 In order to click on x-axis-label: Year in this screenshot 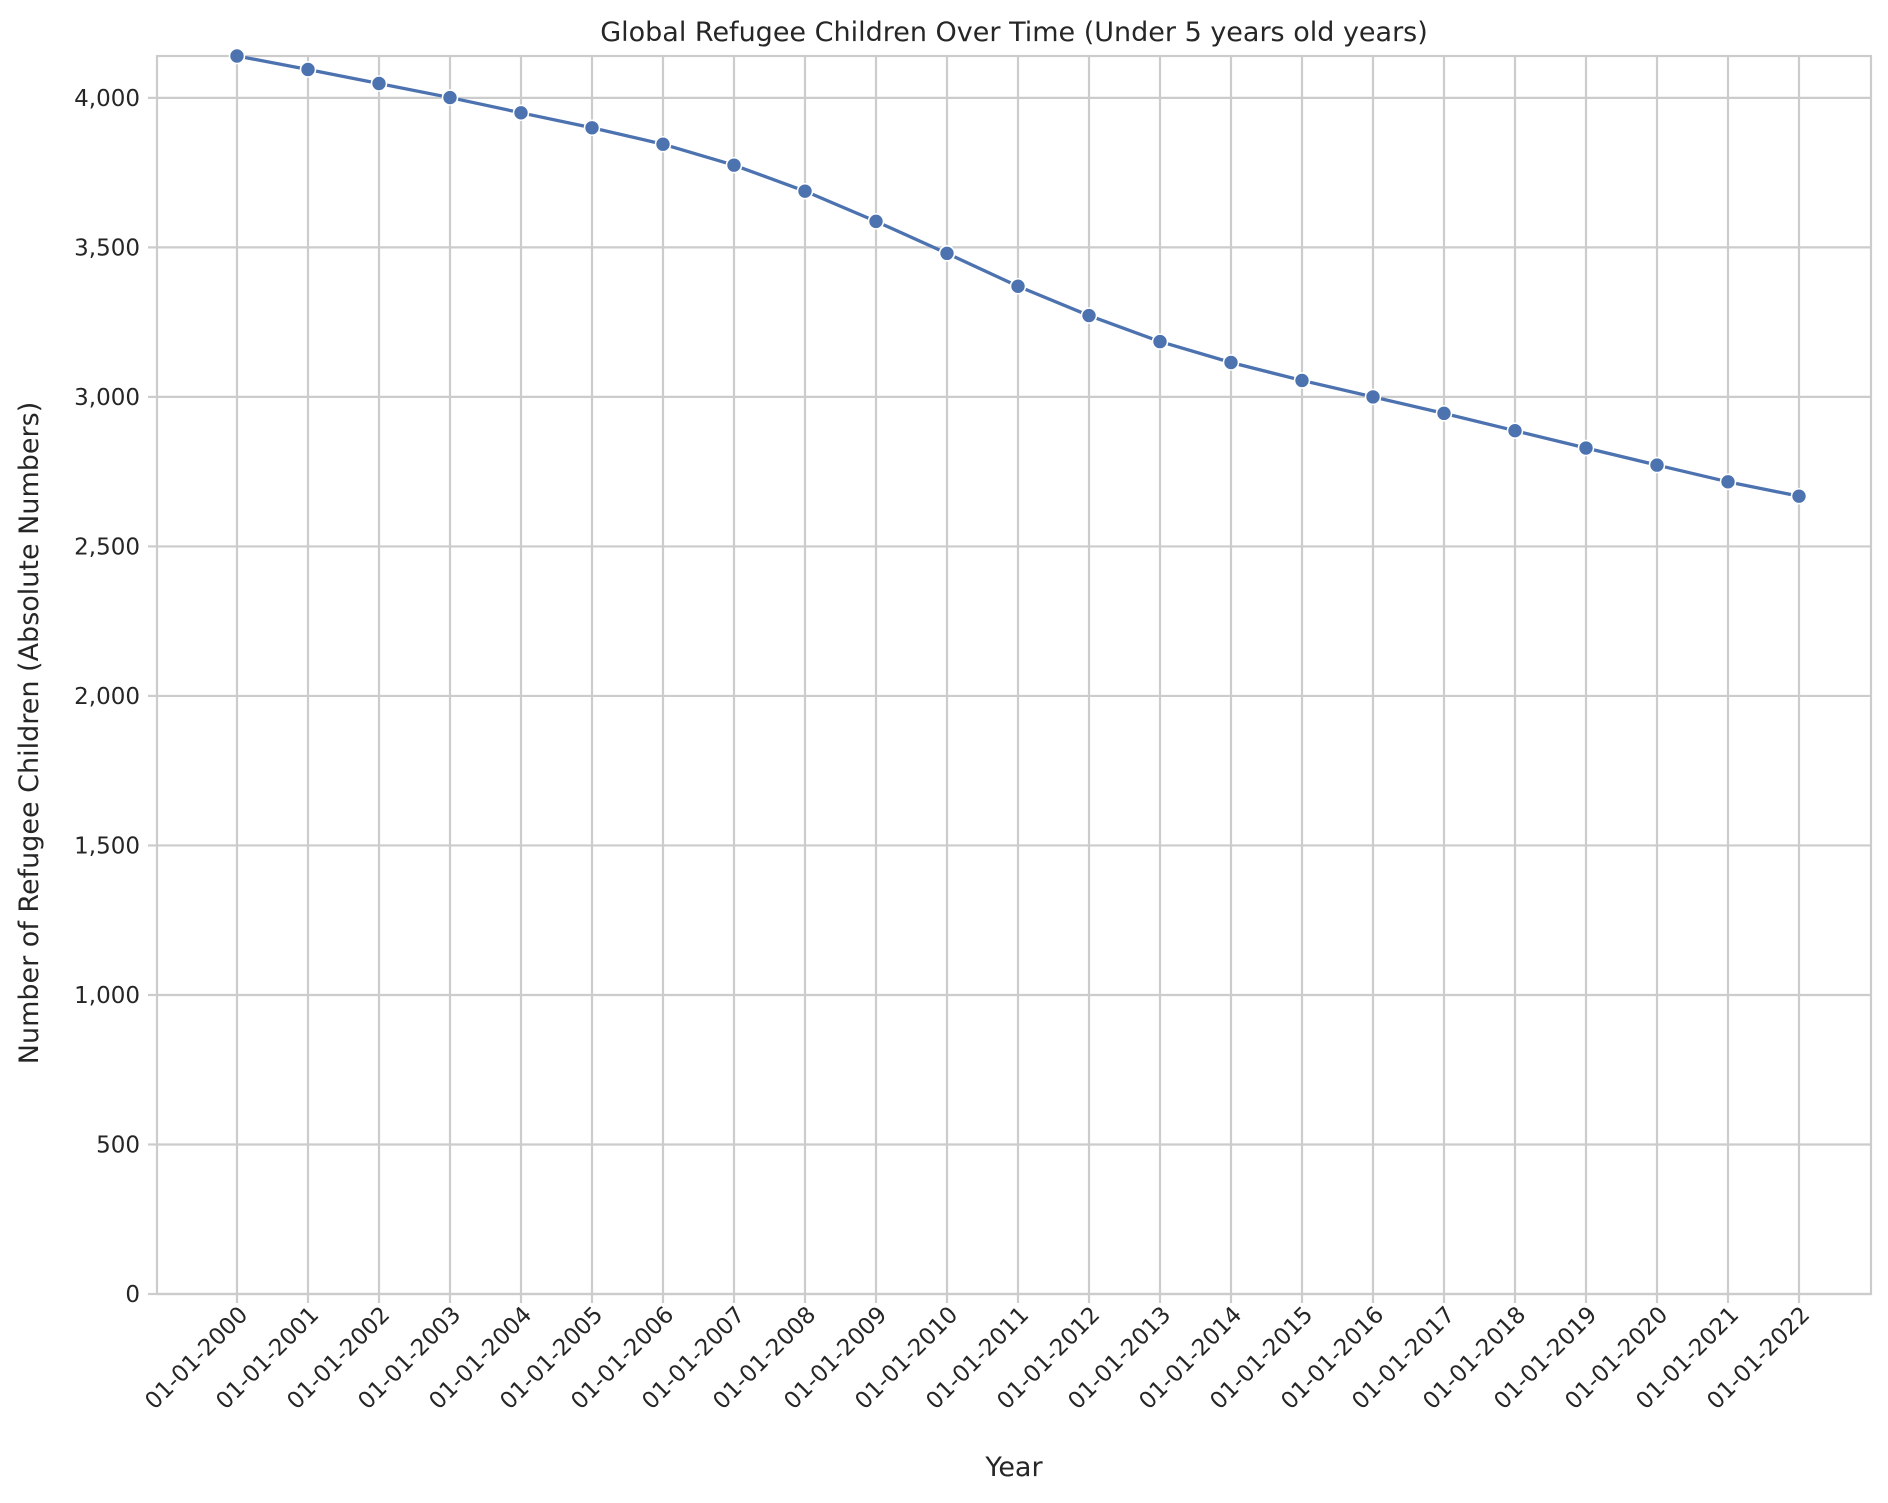, I will do `click(1013, 1467)`.